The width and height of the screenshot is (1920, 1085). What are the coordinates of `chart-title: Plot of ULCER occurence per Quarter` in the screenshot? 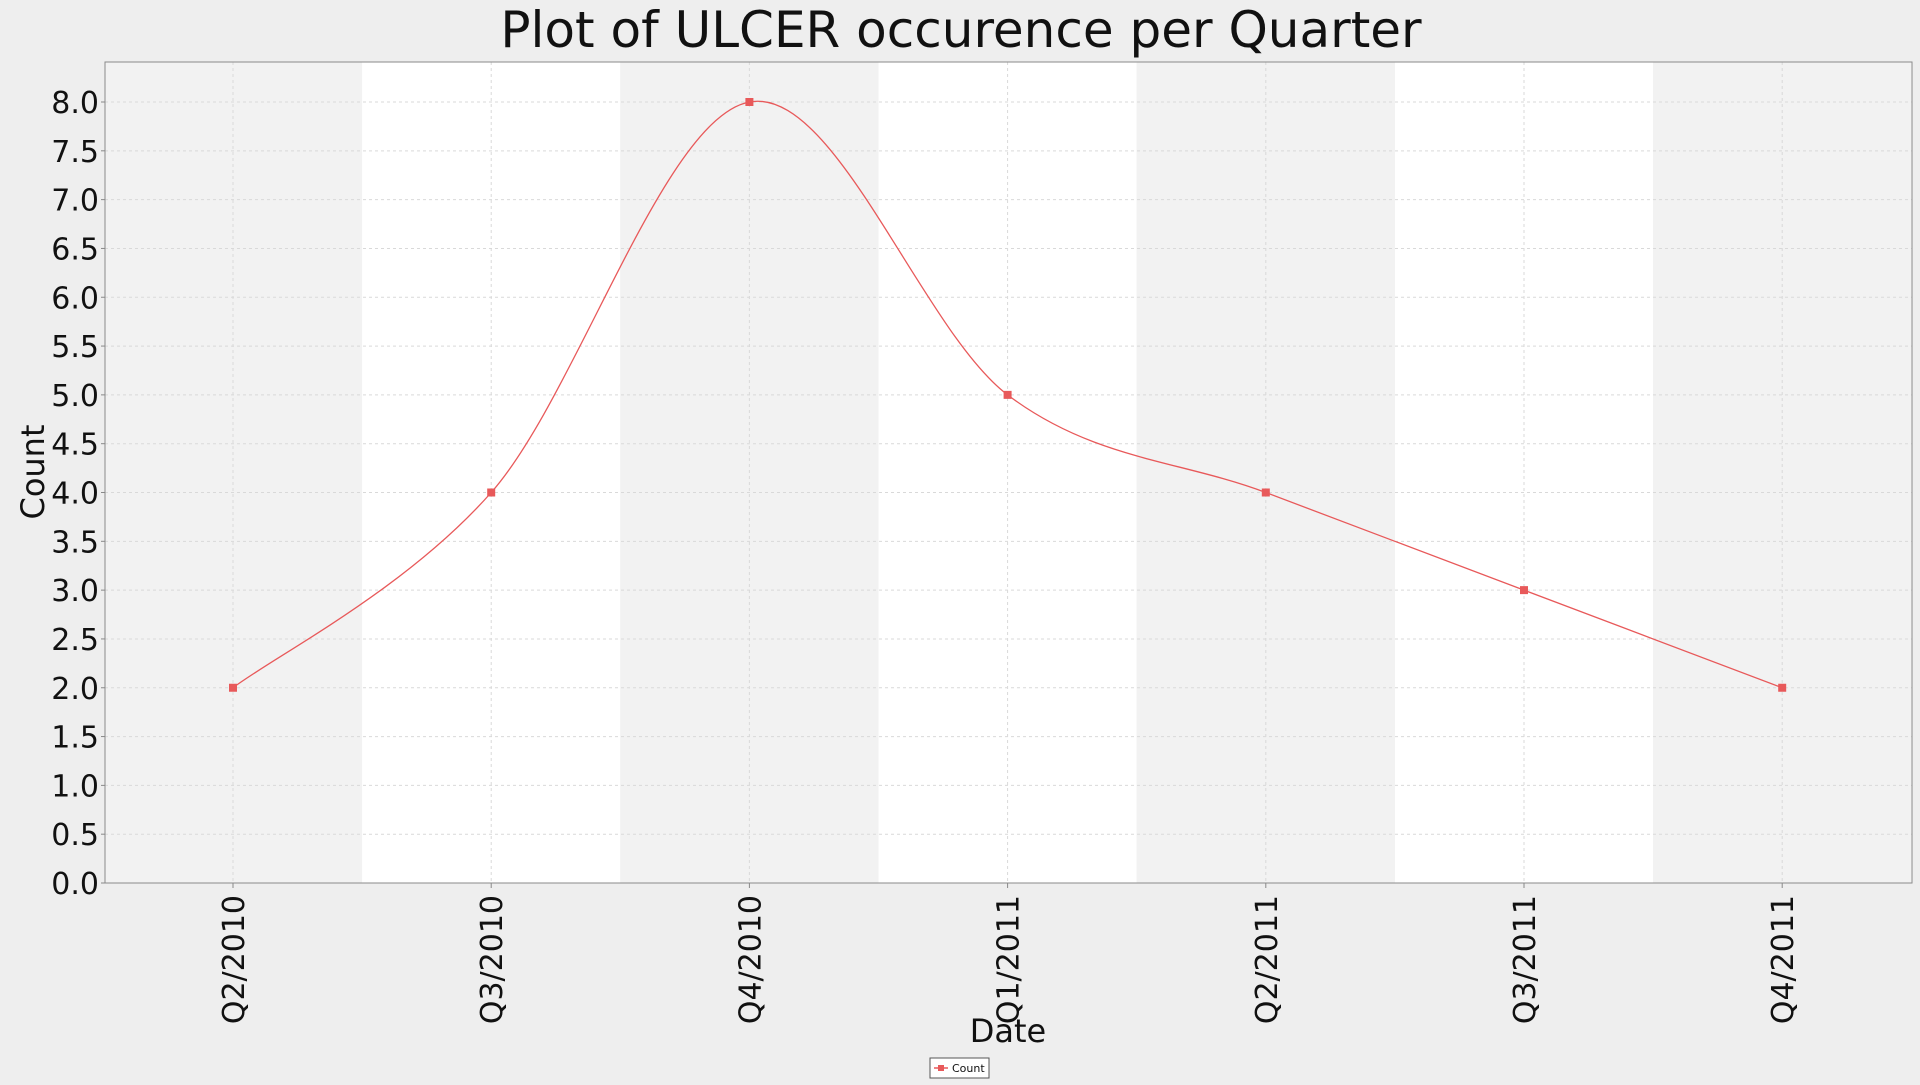 It's located at (961, 30).